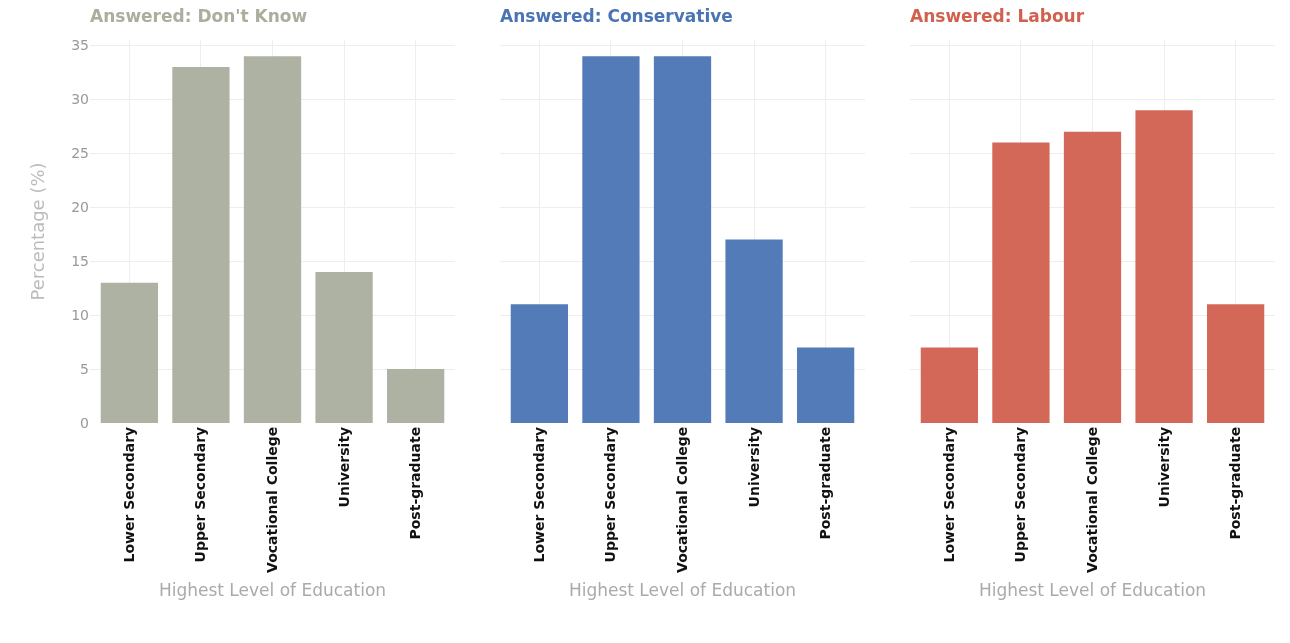 Image resolution: width=1290 pixels, height=643 pixels. I want to click on y-tick-label: 25, so click(80, 153).